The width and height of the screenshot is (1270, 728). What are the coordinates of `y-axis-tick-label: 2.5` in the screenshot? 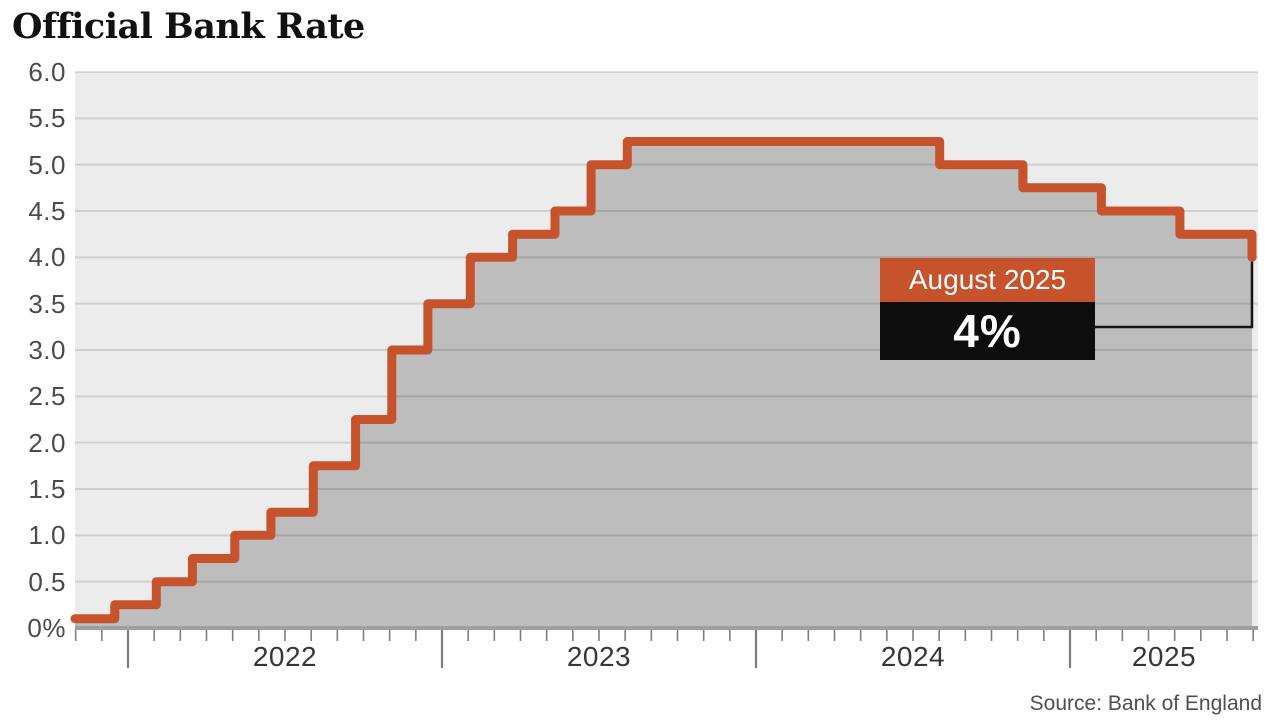 It's located at (47, 396).